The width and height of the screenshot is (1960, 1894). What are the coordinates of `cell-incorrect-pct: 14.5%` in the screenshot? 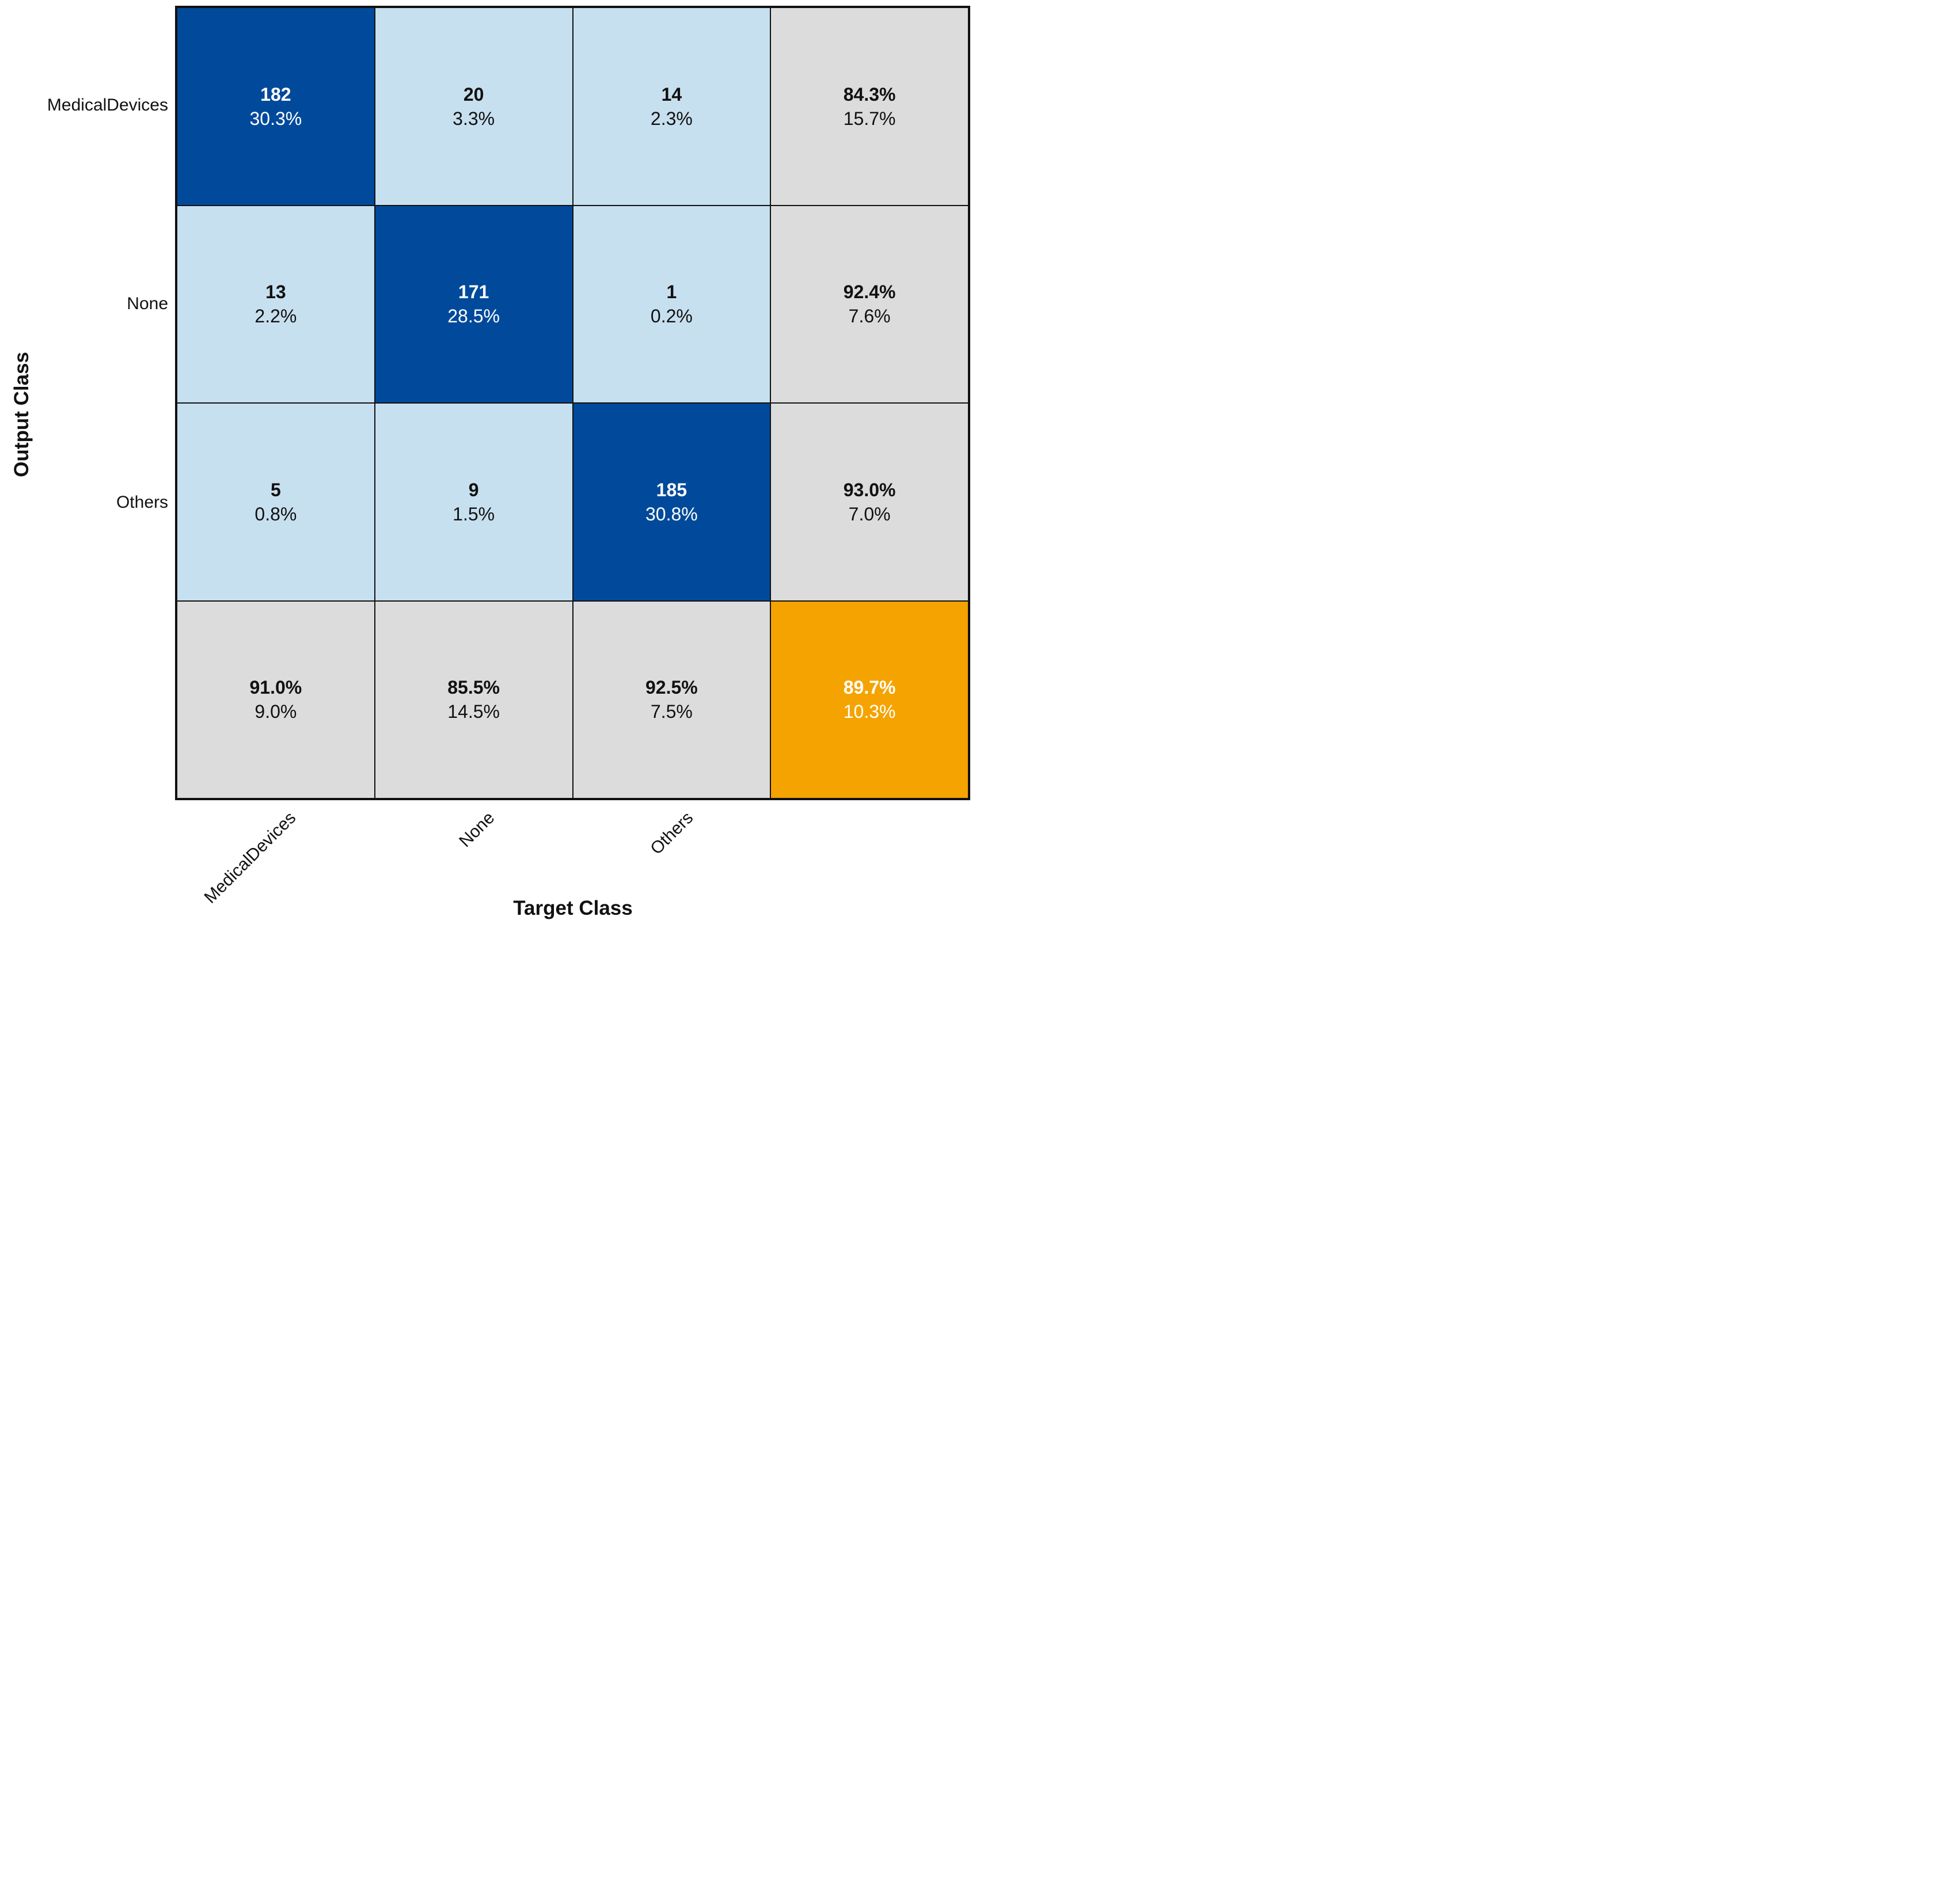 It's located at (473, 711).